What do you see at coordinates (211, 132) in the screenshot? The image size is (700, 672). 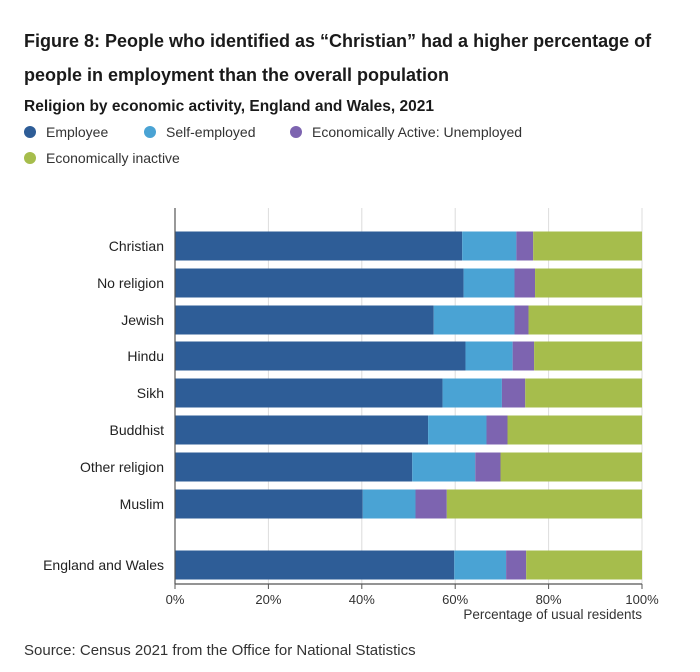 I see `legend-label-self-employed: Self-employed` at bounding box center [211, 132].